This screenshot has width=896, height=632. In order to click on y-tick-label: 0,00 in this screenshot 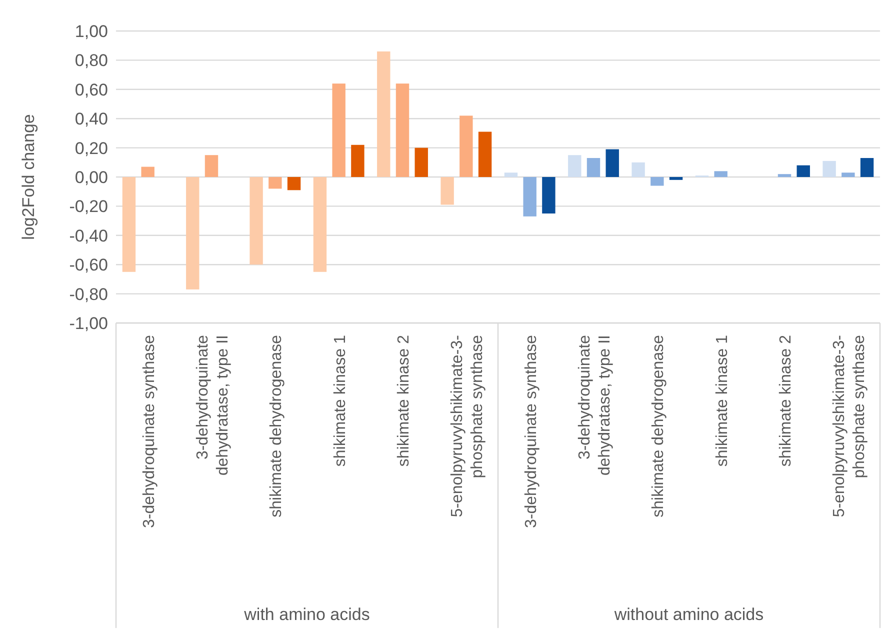, I will do `click(91, 177)`.